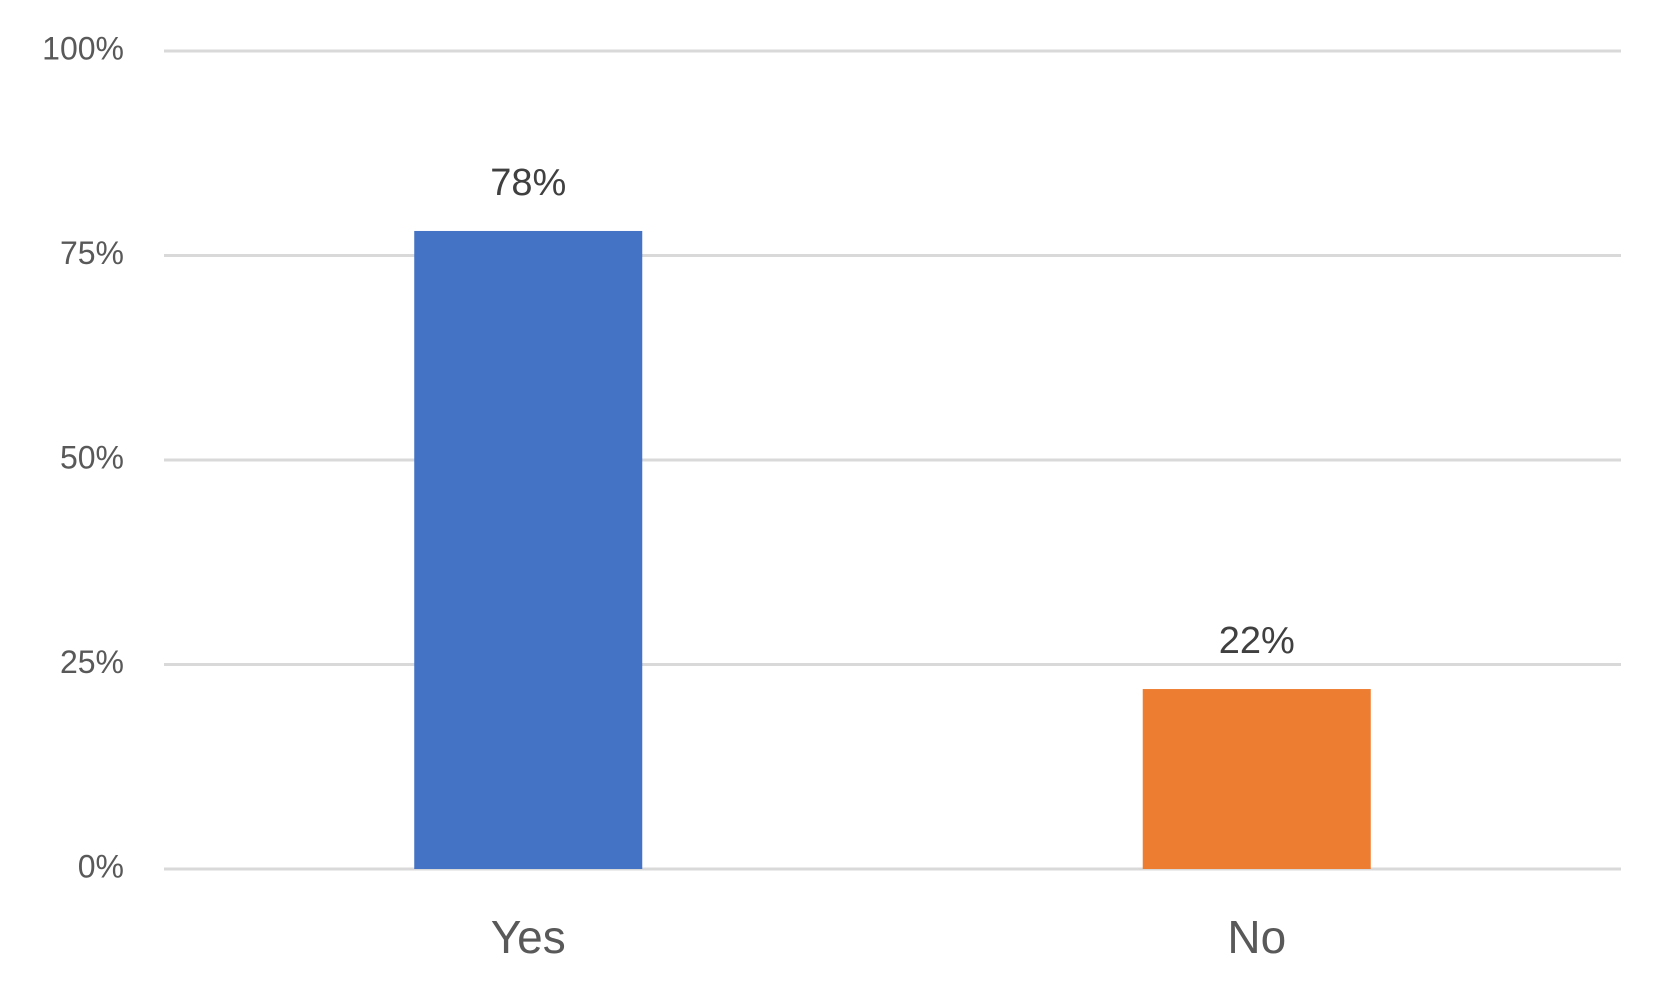 The height and width of the screenshot is (999, 1659). What do you see at coordinates (528, 183) in the screenshot?
I see `value-label: 78%` at bounding box center [528, 183].